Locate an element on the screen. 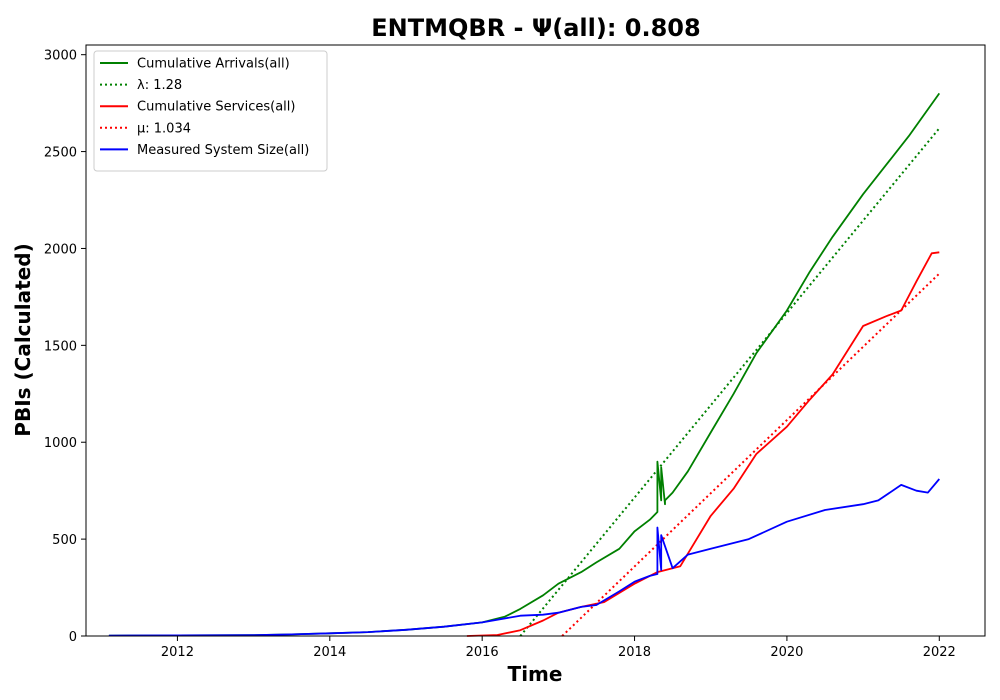 This screenshot has height=700, width=1000. legend-label: Cumulative Services(all) is located at coordinates (216, 107).